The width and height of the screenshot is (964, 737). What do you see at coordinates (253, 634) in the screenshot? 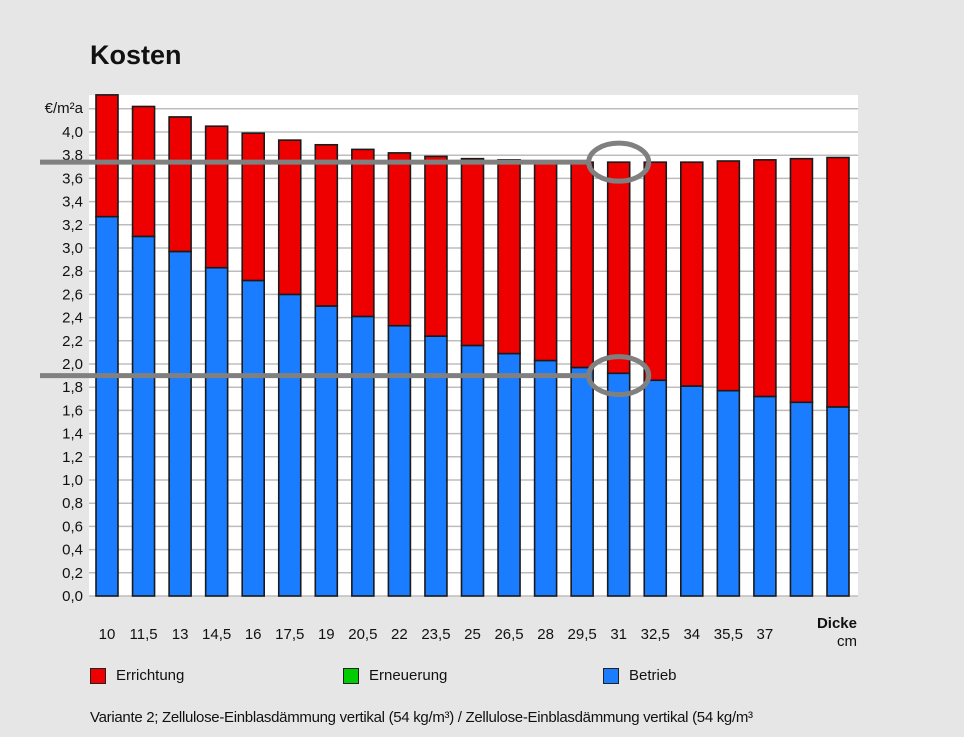
I see `x-tick-label: 16` at bounding box center [253, 634].